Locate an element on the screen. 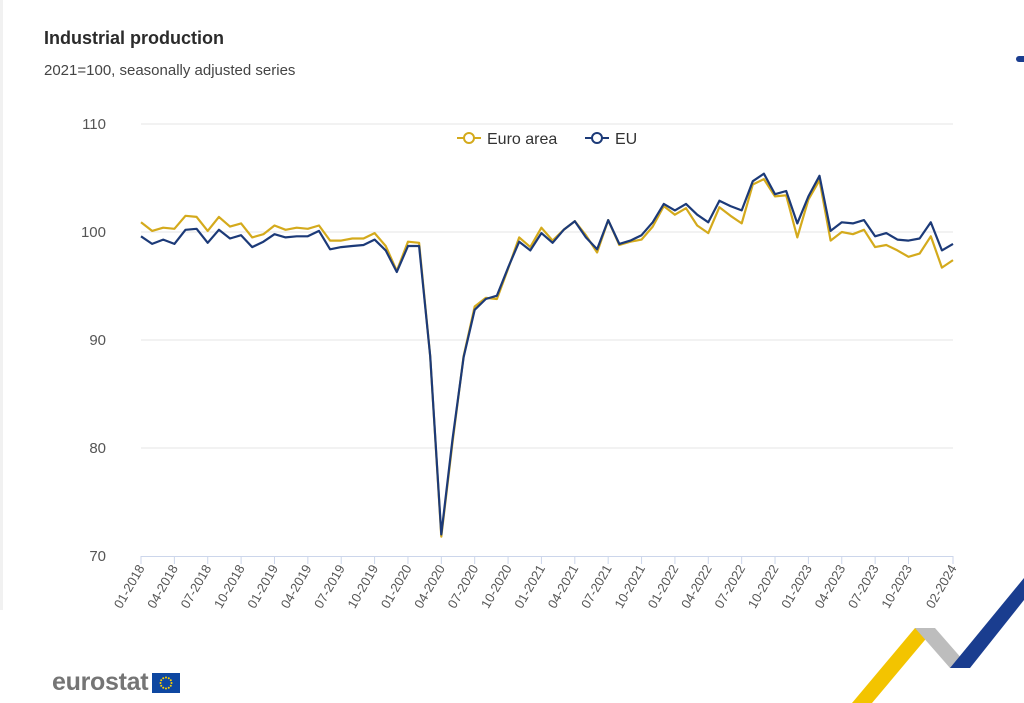 This screenshot has height=703, width=1024. x-tick-label: 04-2023 is located at coordinates (830, 586).